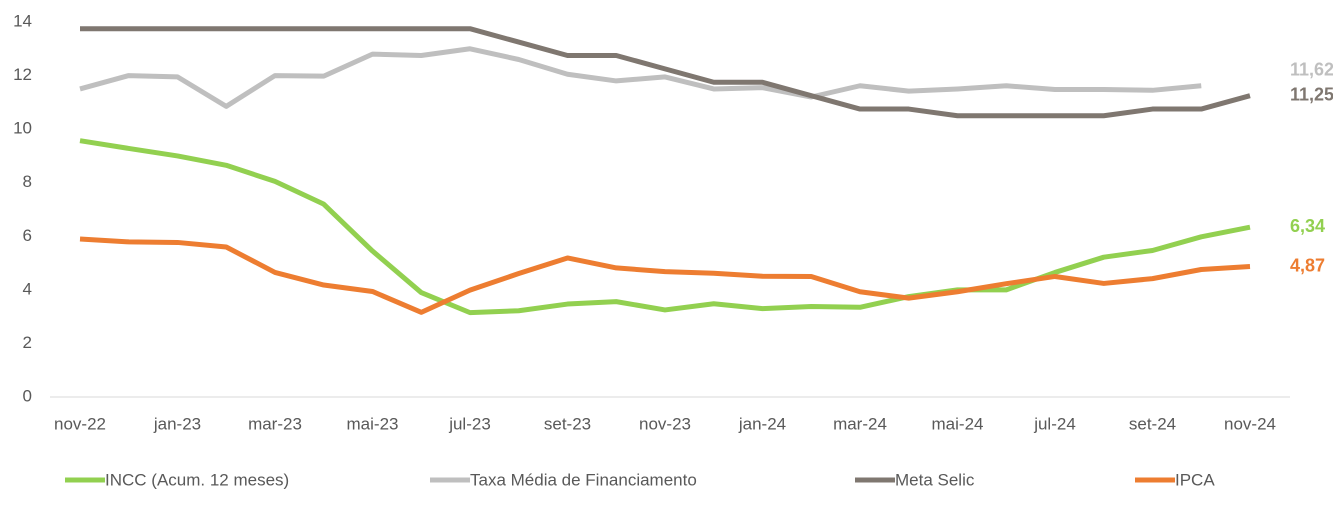 The width and height of the screenshot is (1333, 515). I want to click on x-tick-label: jul-24, so click(1054, 423).